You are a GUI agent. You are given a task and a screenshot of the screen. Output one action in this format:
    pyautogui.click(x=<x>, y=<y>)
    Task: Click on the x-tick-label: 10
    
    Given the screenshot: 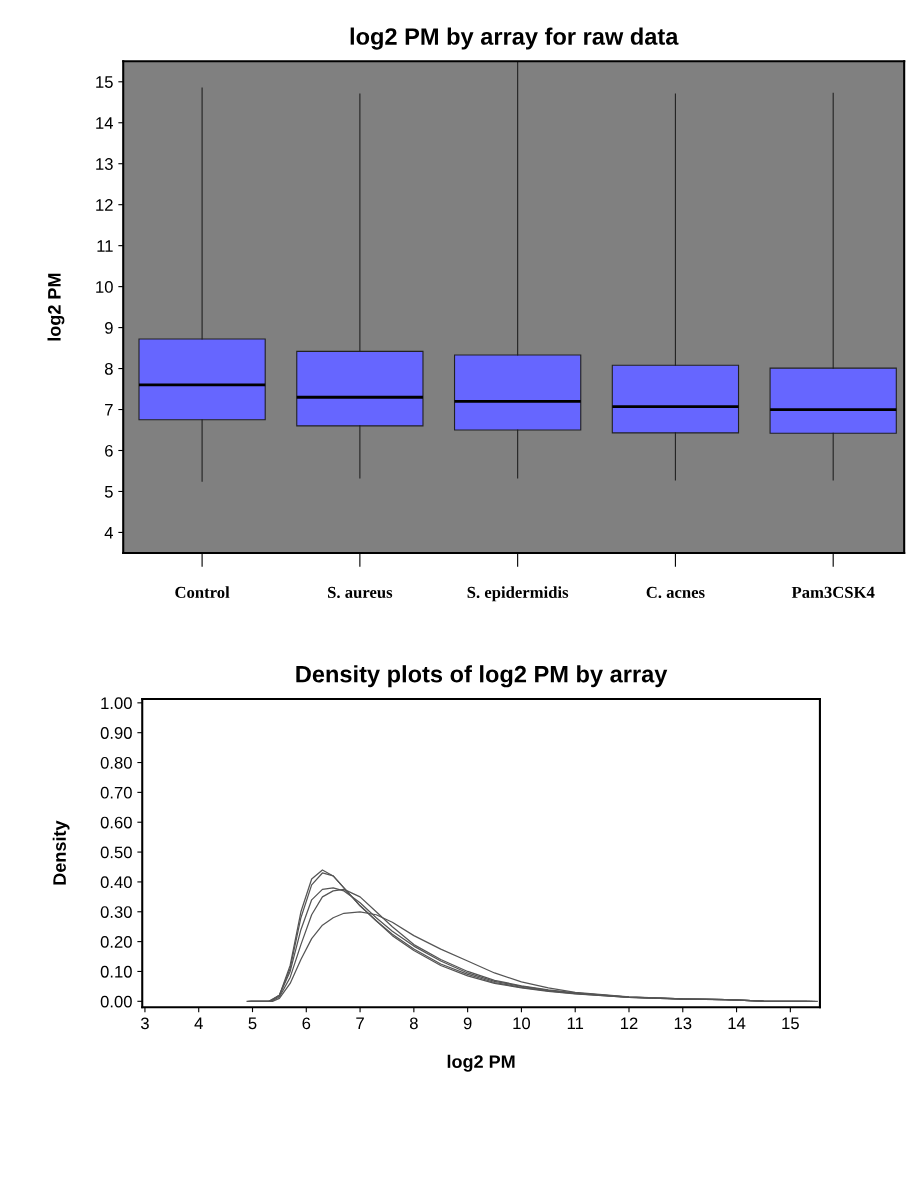 What is the action you would take?
    pyautogui.click(x=522, y=1023)
    